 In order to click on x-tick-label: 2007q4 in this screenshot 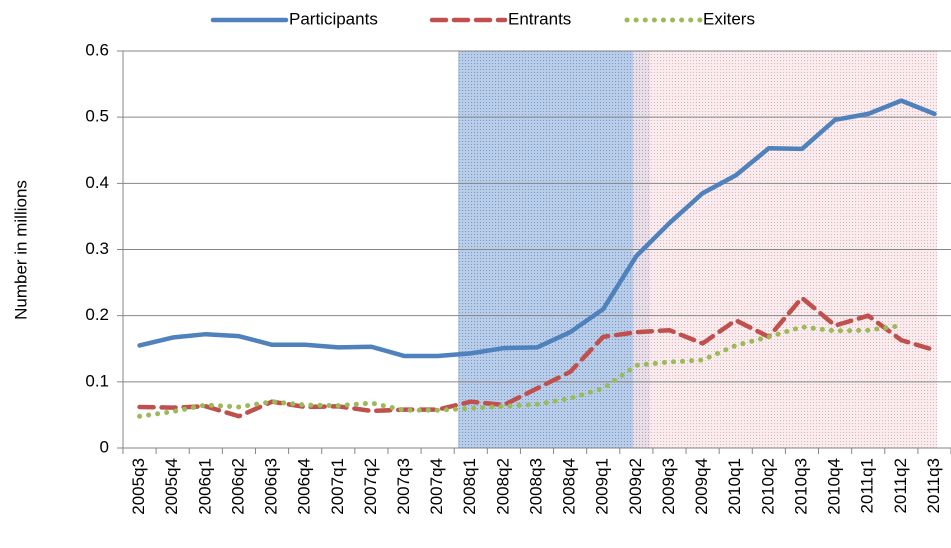, I will do `click(436, 486)`.